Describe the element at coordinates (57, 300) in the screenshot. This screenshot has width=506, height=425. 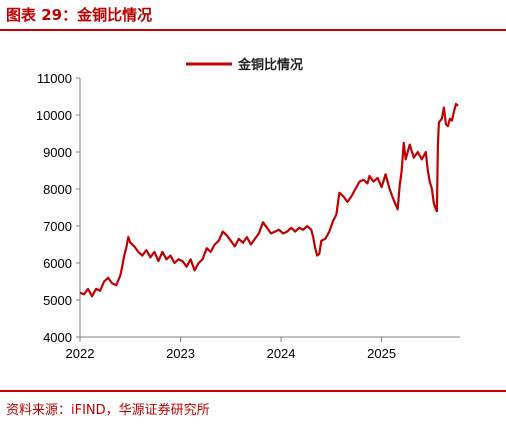
I see `y-tick-label: 5000` at that location.